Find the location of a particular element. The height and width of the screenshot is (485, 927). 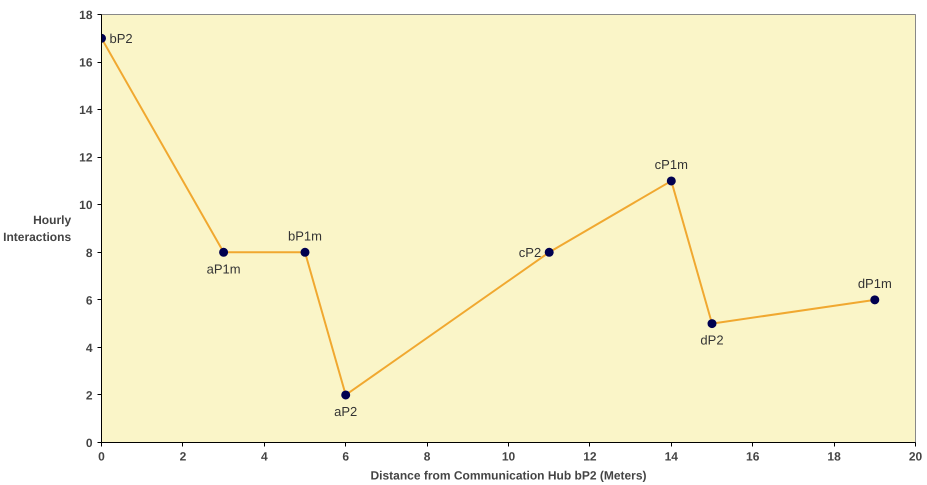

annotation: cP2 is located at coordinates (530, 252).